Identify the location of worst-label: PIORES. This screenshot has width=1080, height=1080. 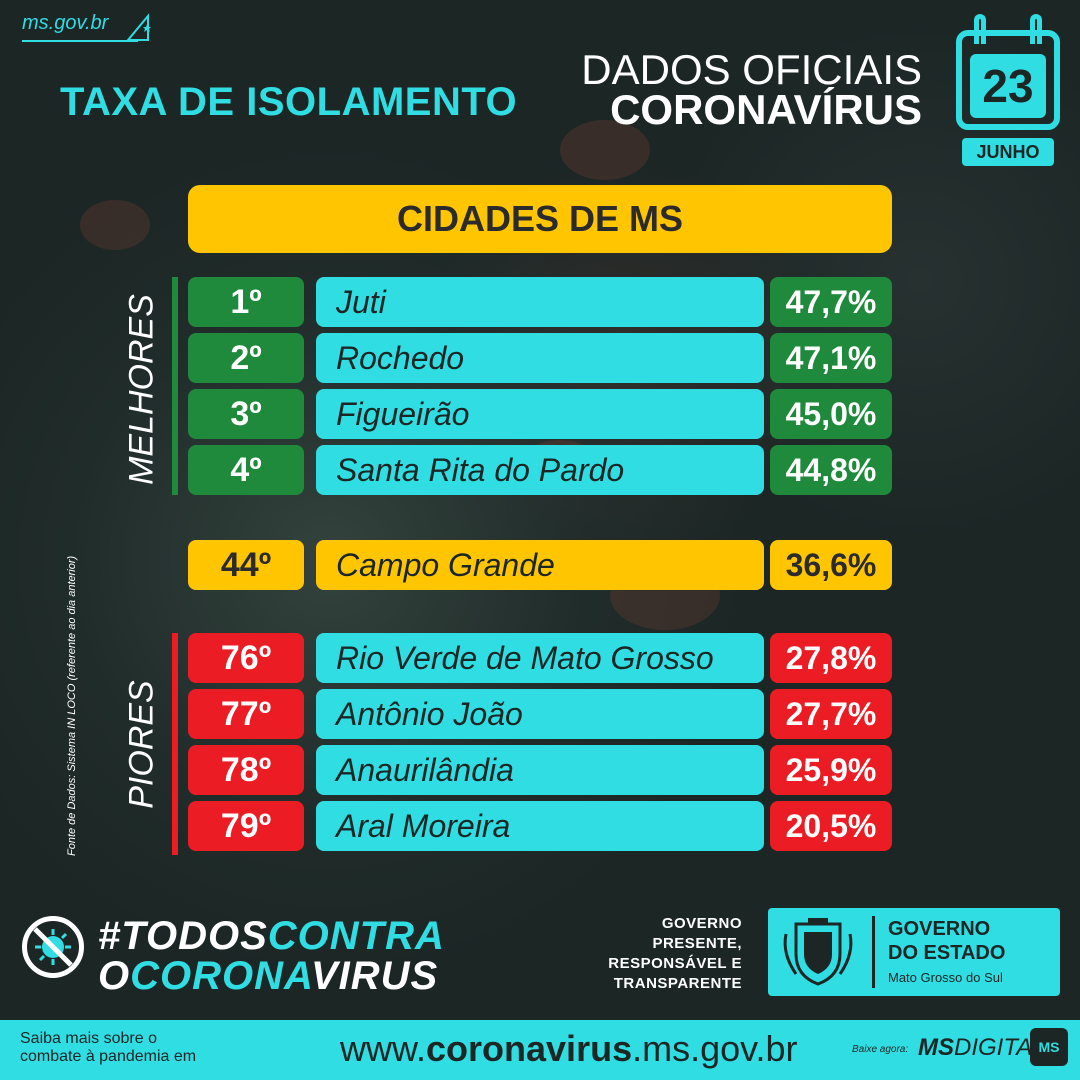
(141, 744).